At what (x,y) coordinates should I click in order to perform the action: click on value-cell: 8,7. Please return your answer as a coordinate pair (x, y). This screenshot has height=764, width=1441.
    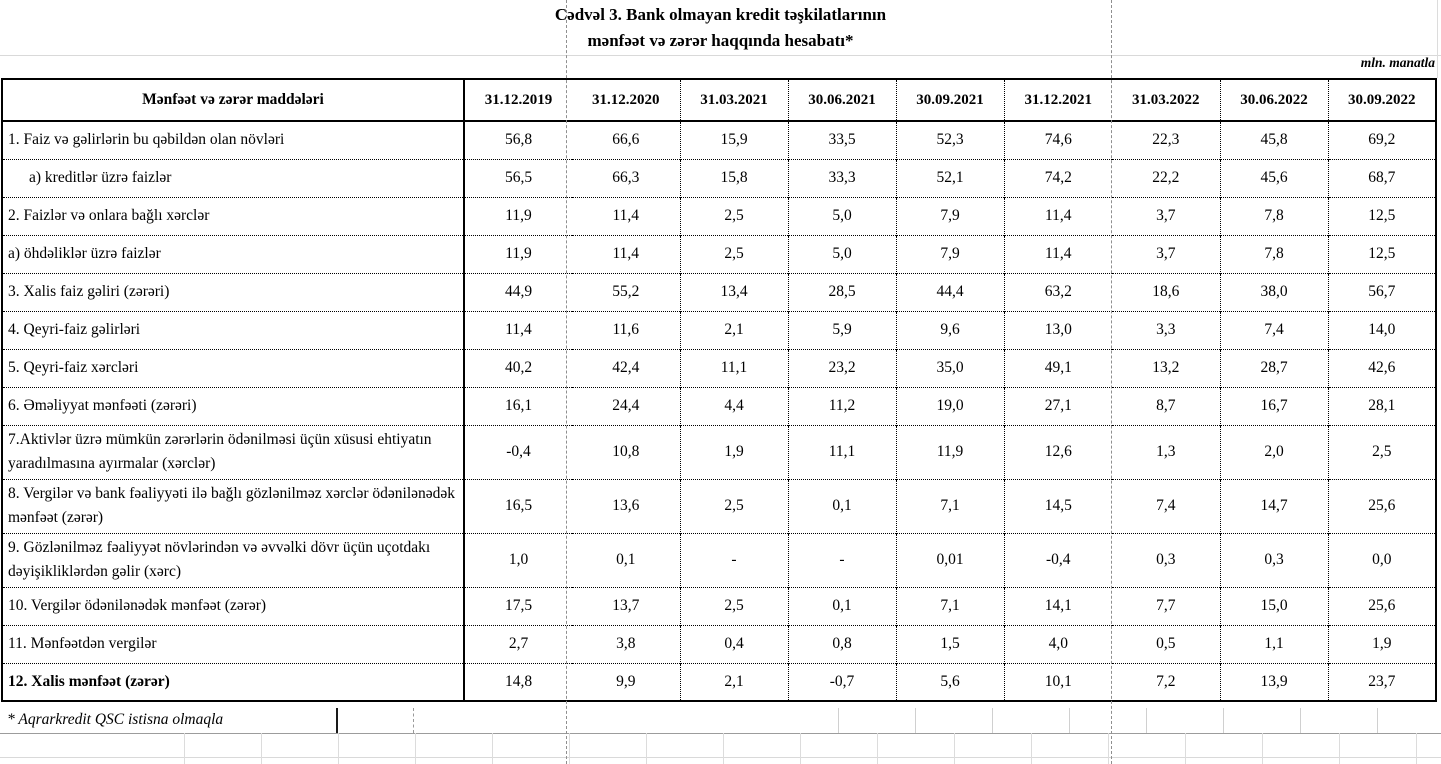
    Looking at the image, I should click on (1166, 405).